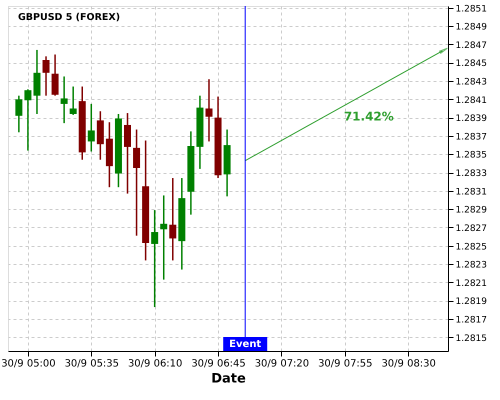  What do you see at coordinates (471, 174) in the screenshot?
I see `y-tick-label: 1.2833` at bounding box center [471, 174].